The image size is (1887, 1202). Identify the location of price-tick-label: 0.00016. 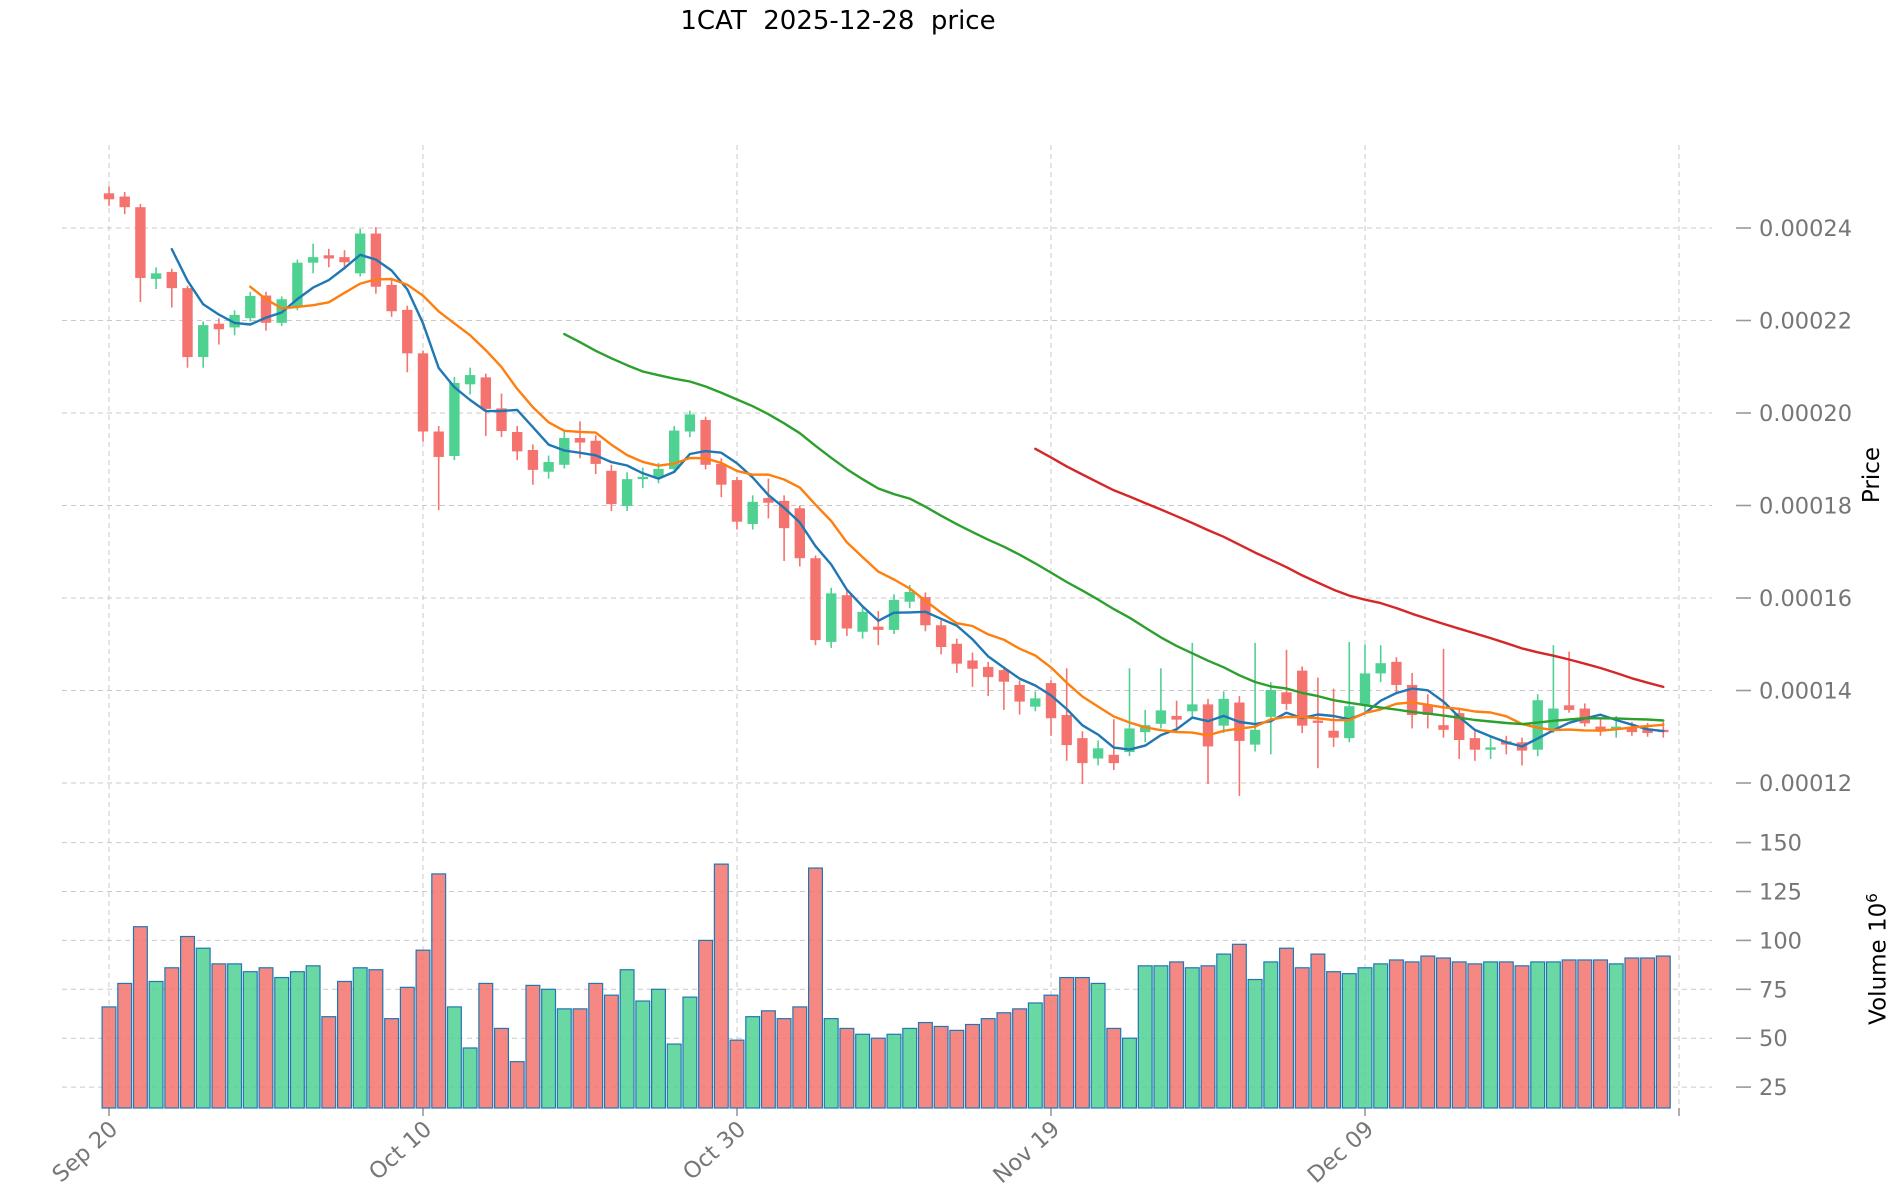
(1805, 599).